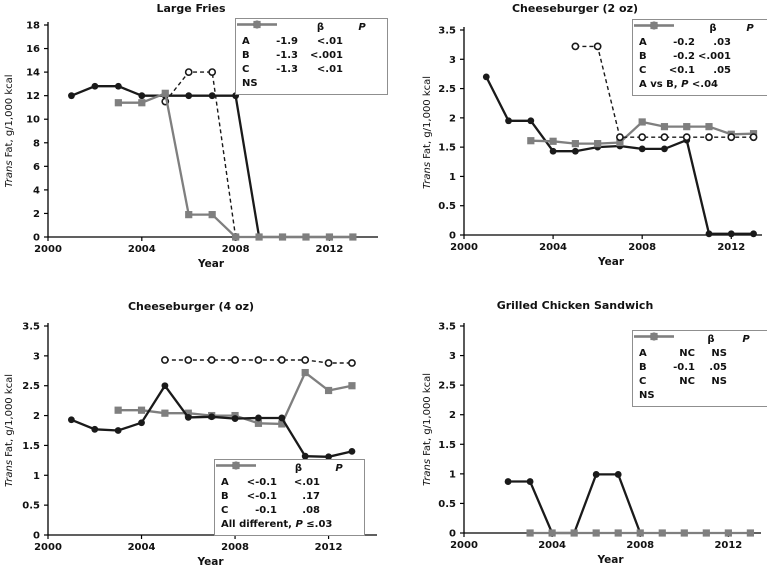  What do you see at coordinates (36, 143) in the screenshot?
I see `y-tick-label: 8` at bounding box center [36, 143].